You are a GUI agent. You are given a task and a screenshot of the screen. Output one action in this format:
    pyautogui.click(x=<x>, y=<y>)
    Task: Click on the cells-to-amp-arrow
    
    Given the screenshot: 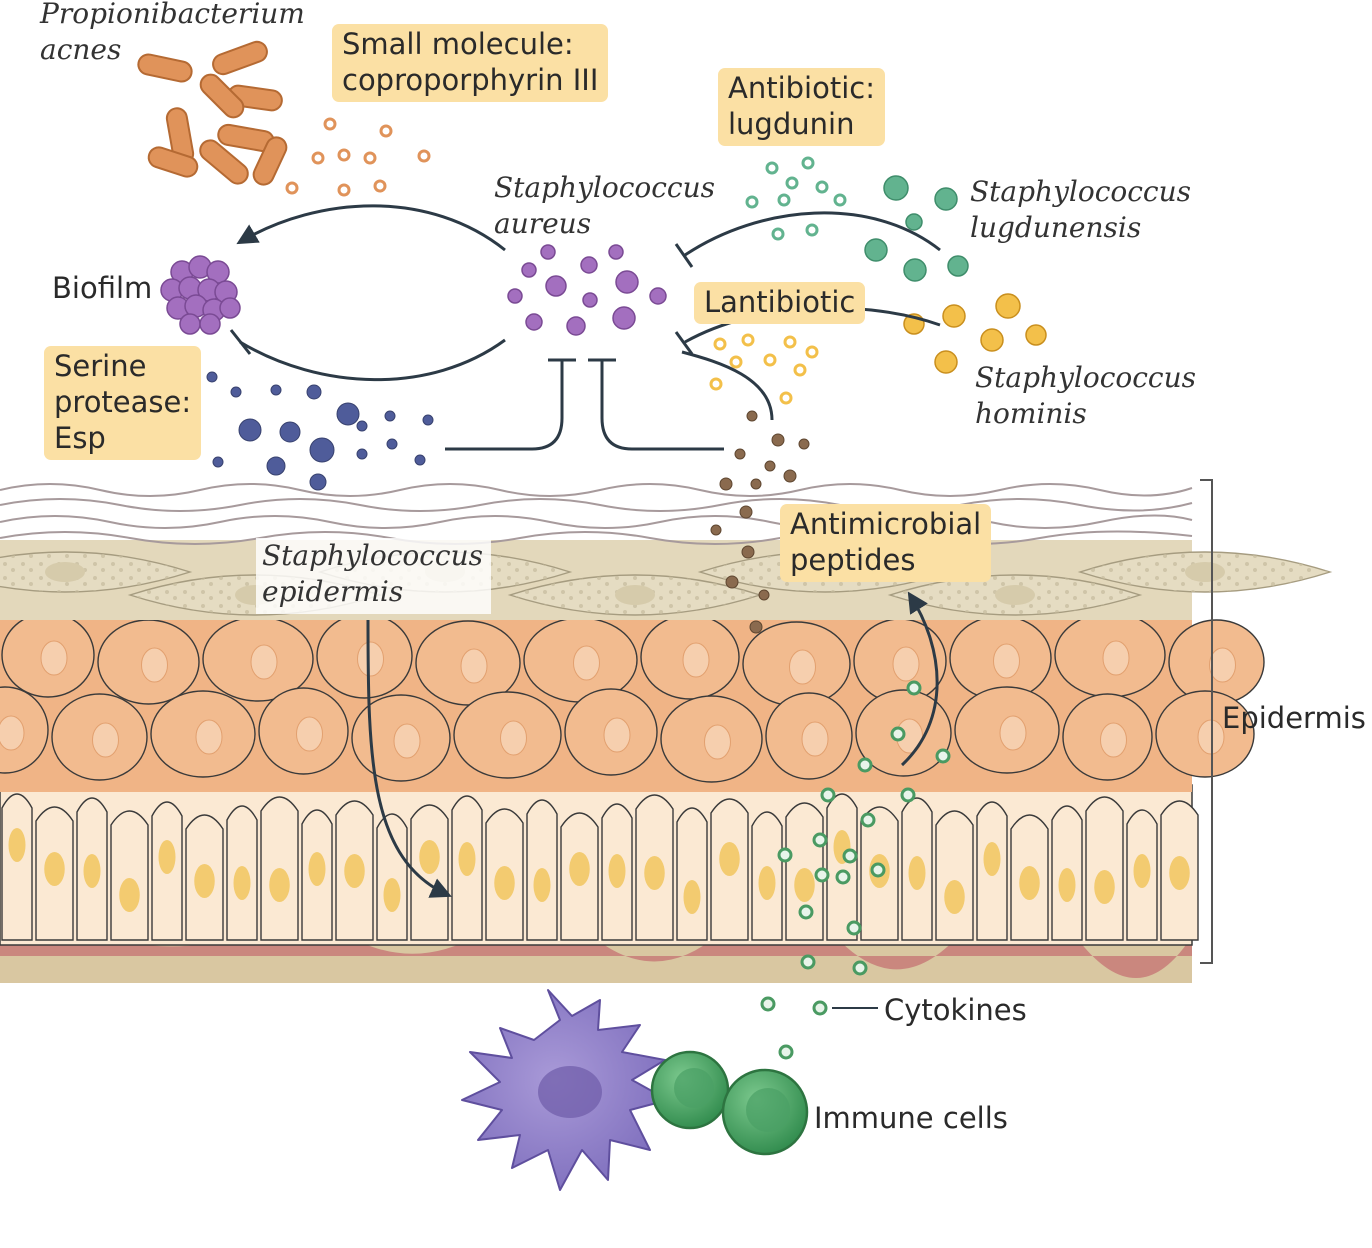 What is the action you would take?
    pyautogui.click(x=919, y=679)
    